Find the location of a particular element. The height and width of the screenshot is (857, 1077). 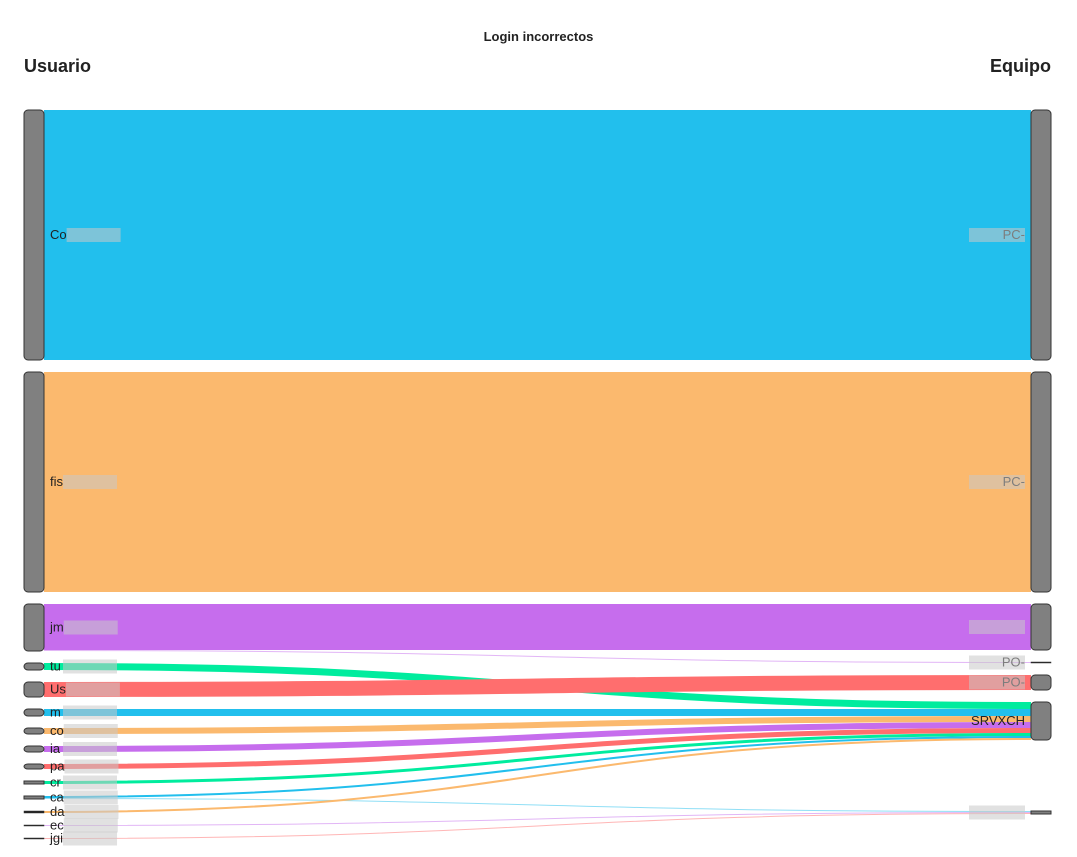

link-L4-R4 is located at coordinates (537, 686).